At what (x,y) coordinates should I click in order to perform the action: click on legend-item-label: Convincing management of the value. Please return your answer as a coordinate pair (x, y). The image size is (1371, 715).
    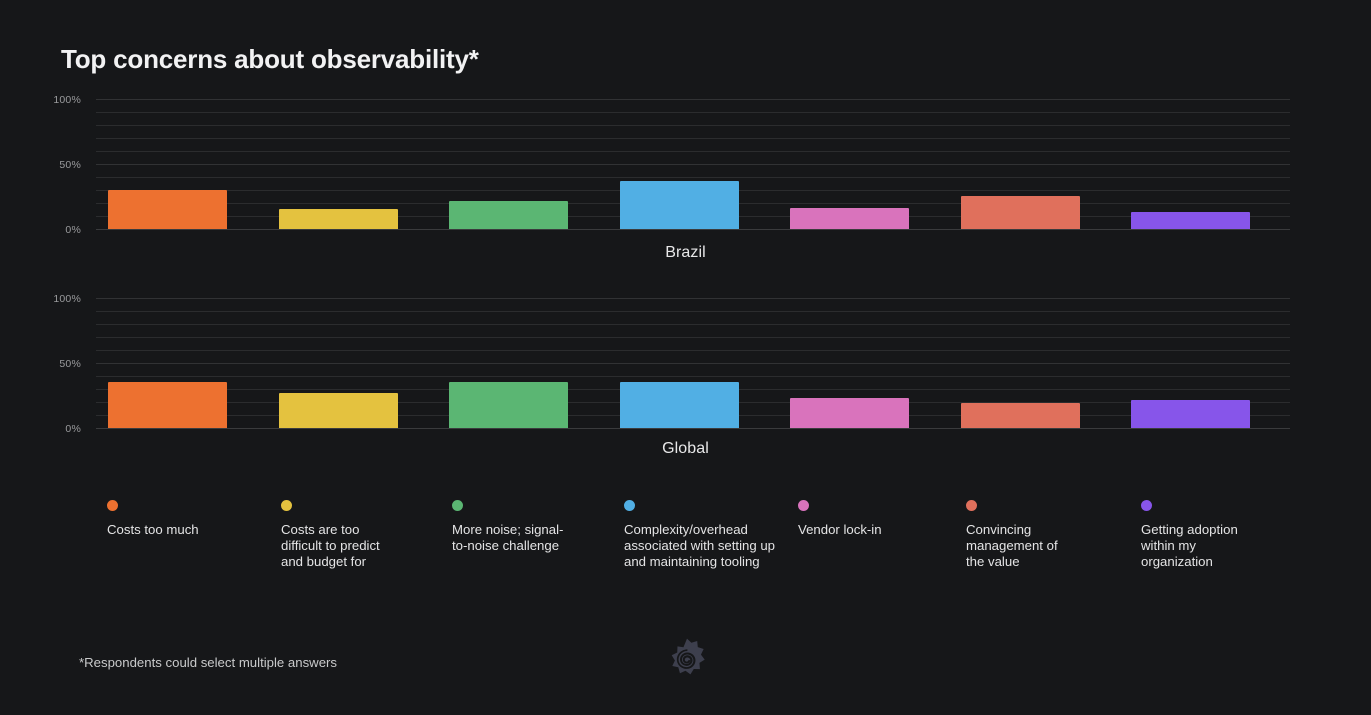
    Looking at the image, I should click on (1012, 546).